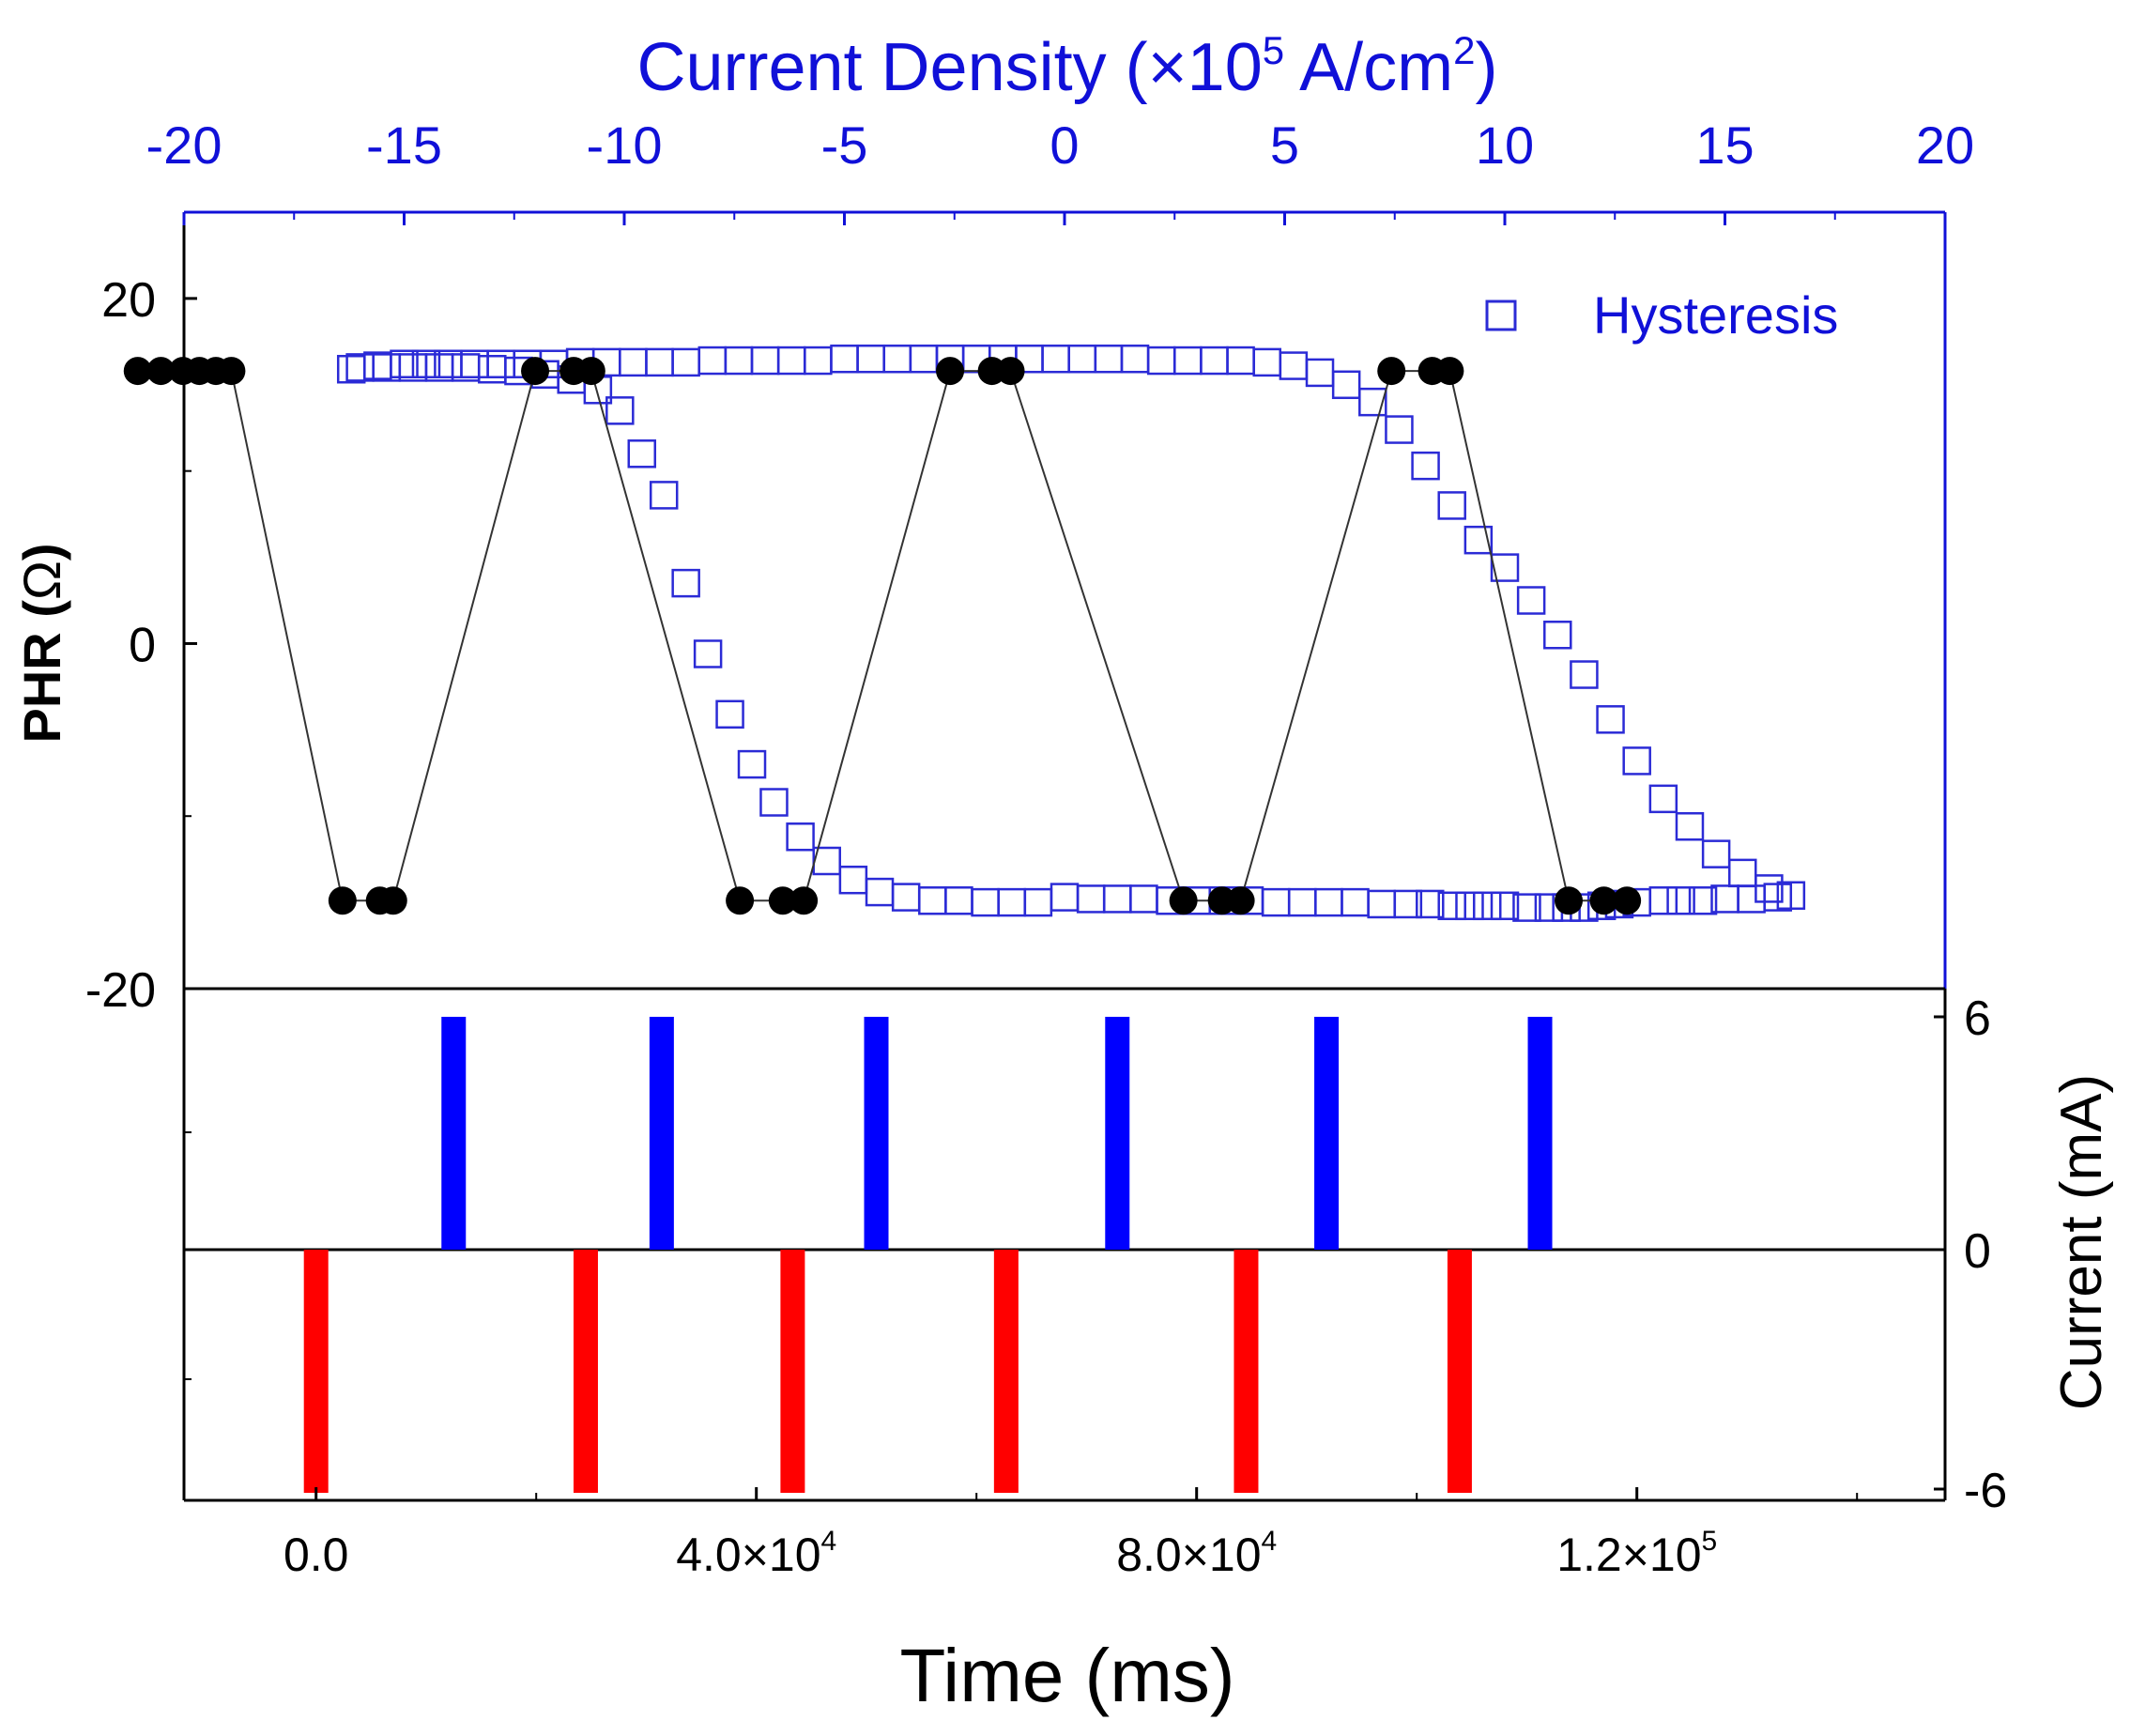 The image size is (2130, 1736). Describe the element at coordinates (1066, 66) in the screenshot. I see `top-axis-title: Current Density (×105 A/cm2)` at that location.